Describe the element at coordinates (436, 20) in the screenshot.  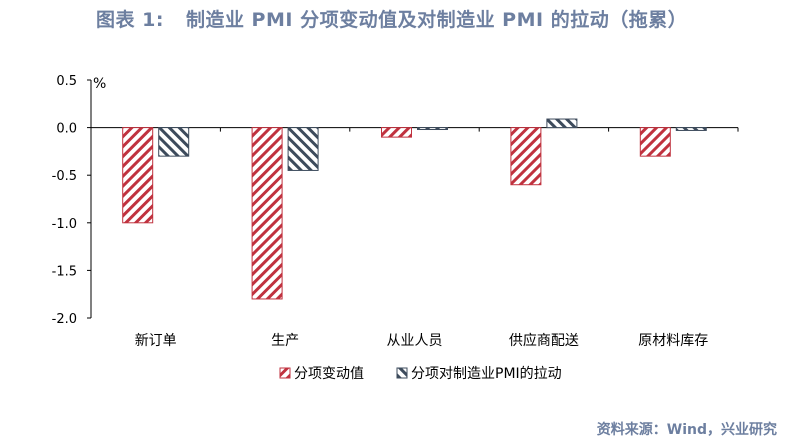
I see `chart-title-text: 制造业 PMI 分项变动值及对制造业 PMI 的拉动（拖累）` at that location.